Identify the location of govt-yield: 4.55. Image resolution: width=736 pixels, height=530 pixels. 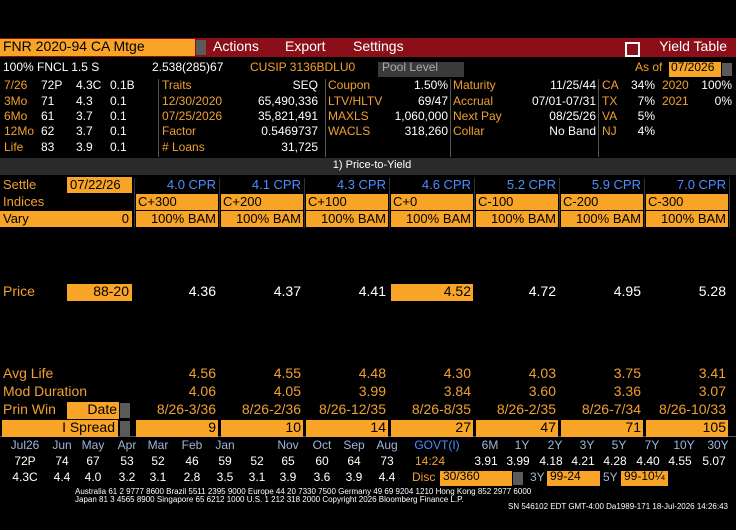
(680, 461).